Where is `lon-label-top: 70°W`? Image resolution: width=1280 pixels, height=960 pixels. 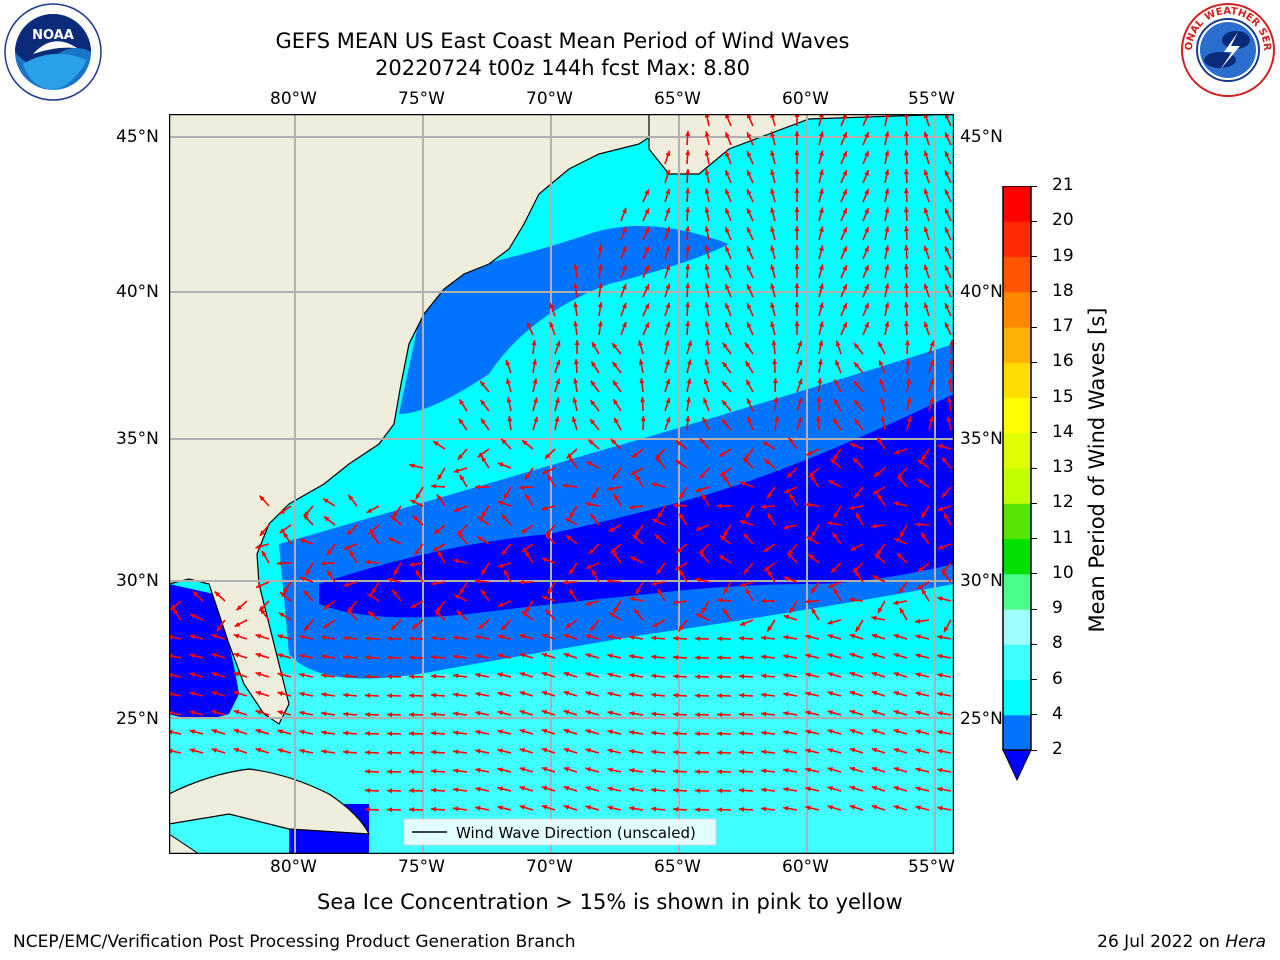
lon-label-top: 70°W is located at coordinates (549, 99).